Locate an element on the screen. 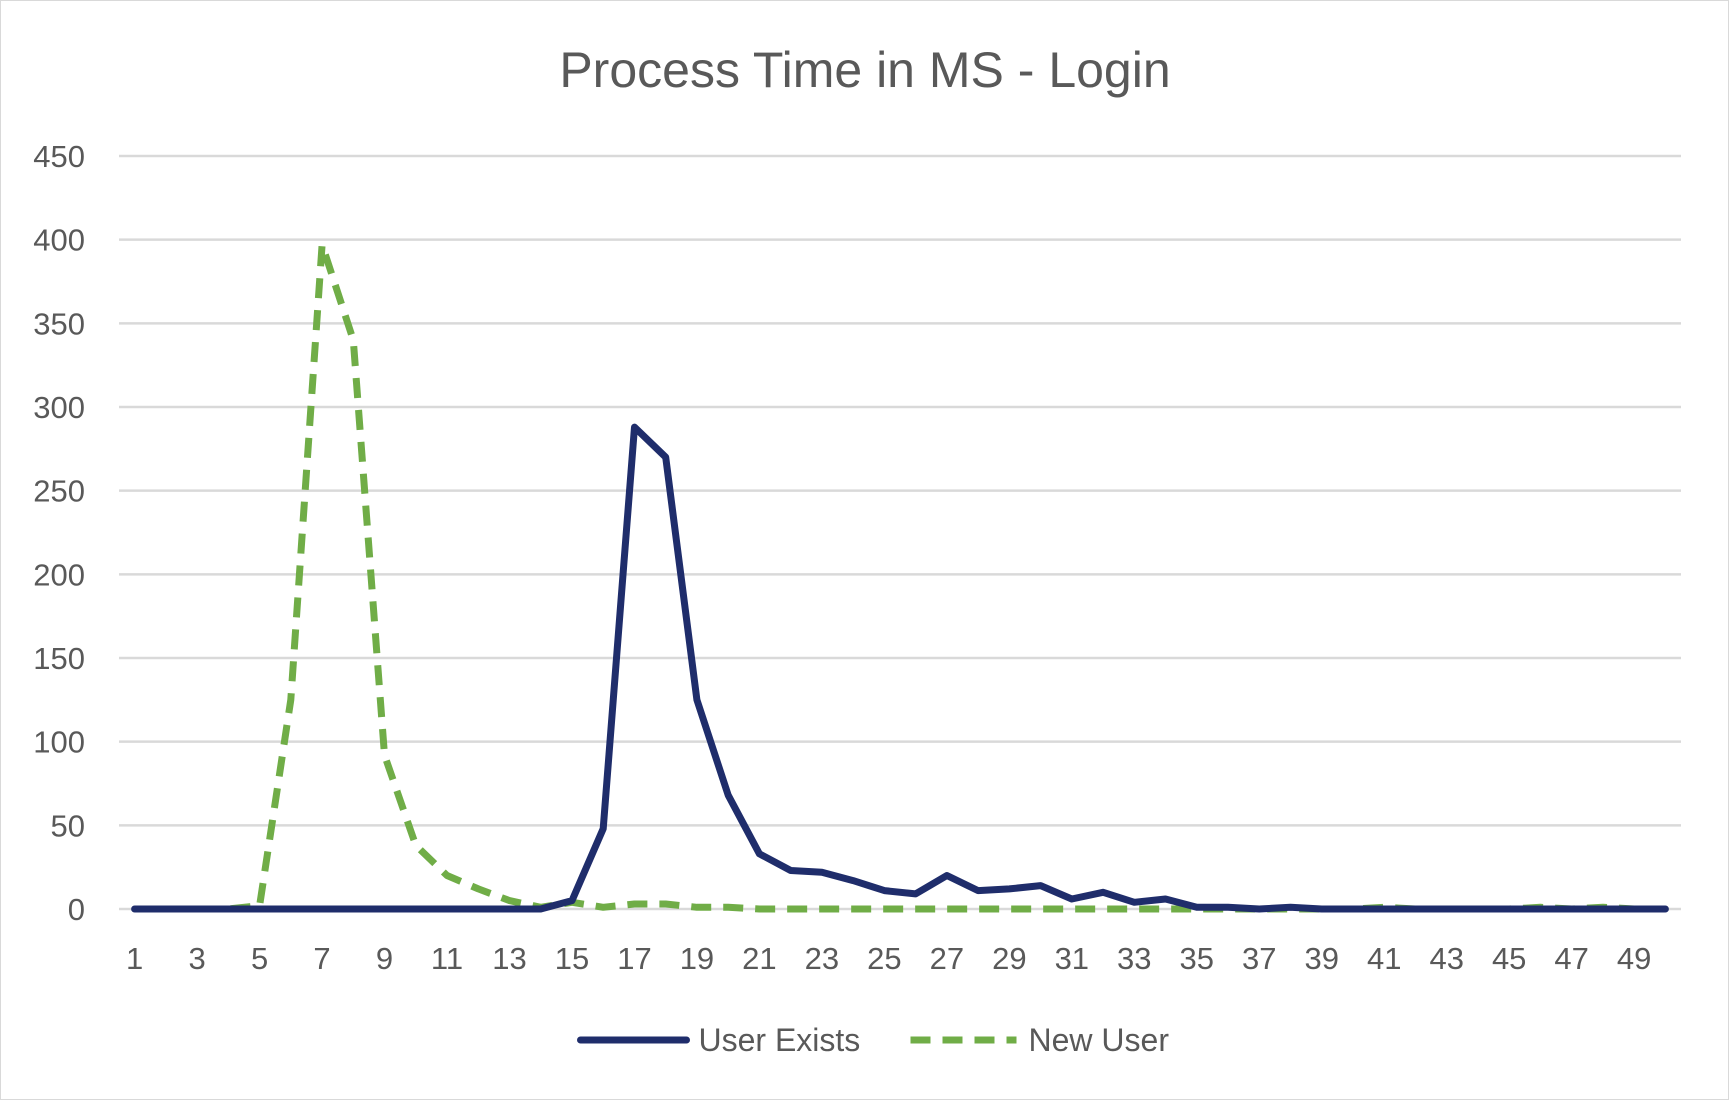 Image resolution: width=1729 pixels, height=1101 pixels. legend-label: New User is located at coordinates (1099, 1040).